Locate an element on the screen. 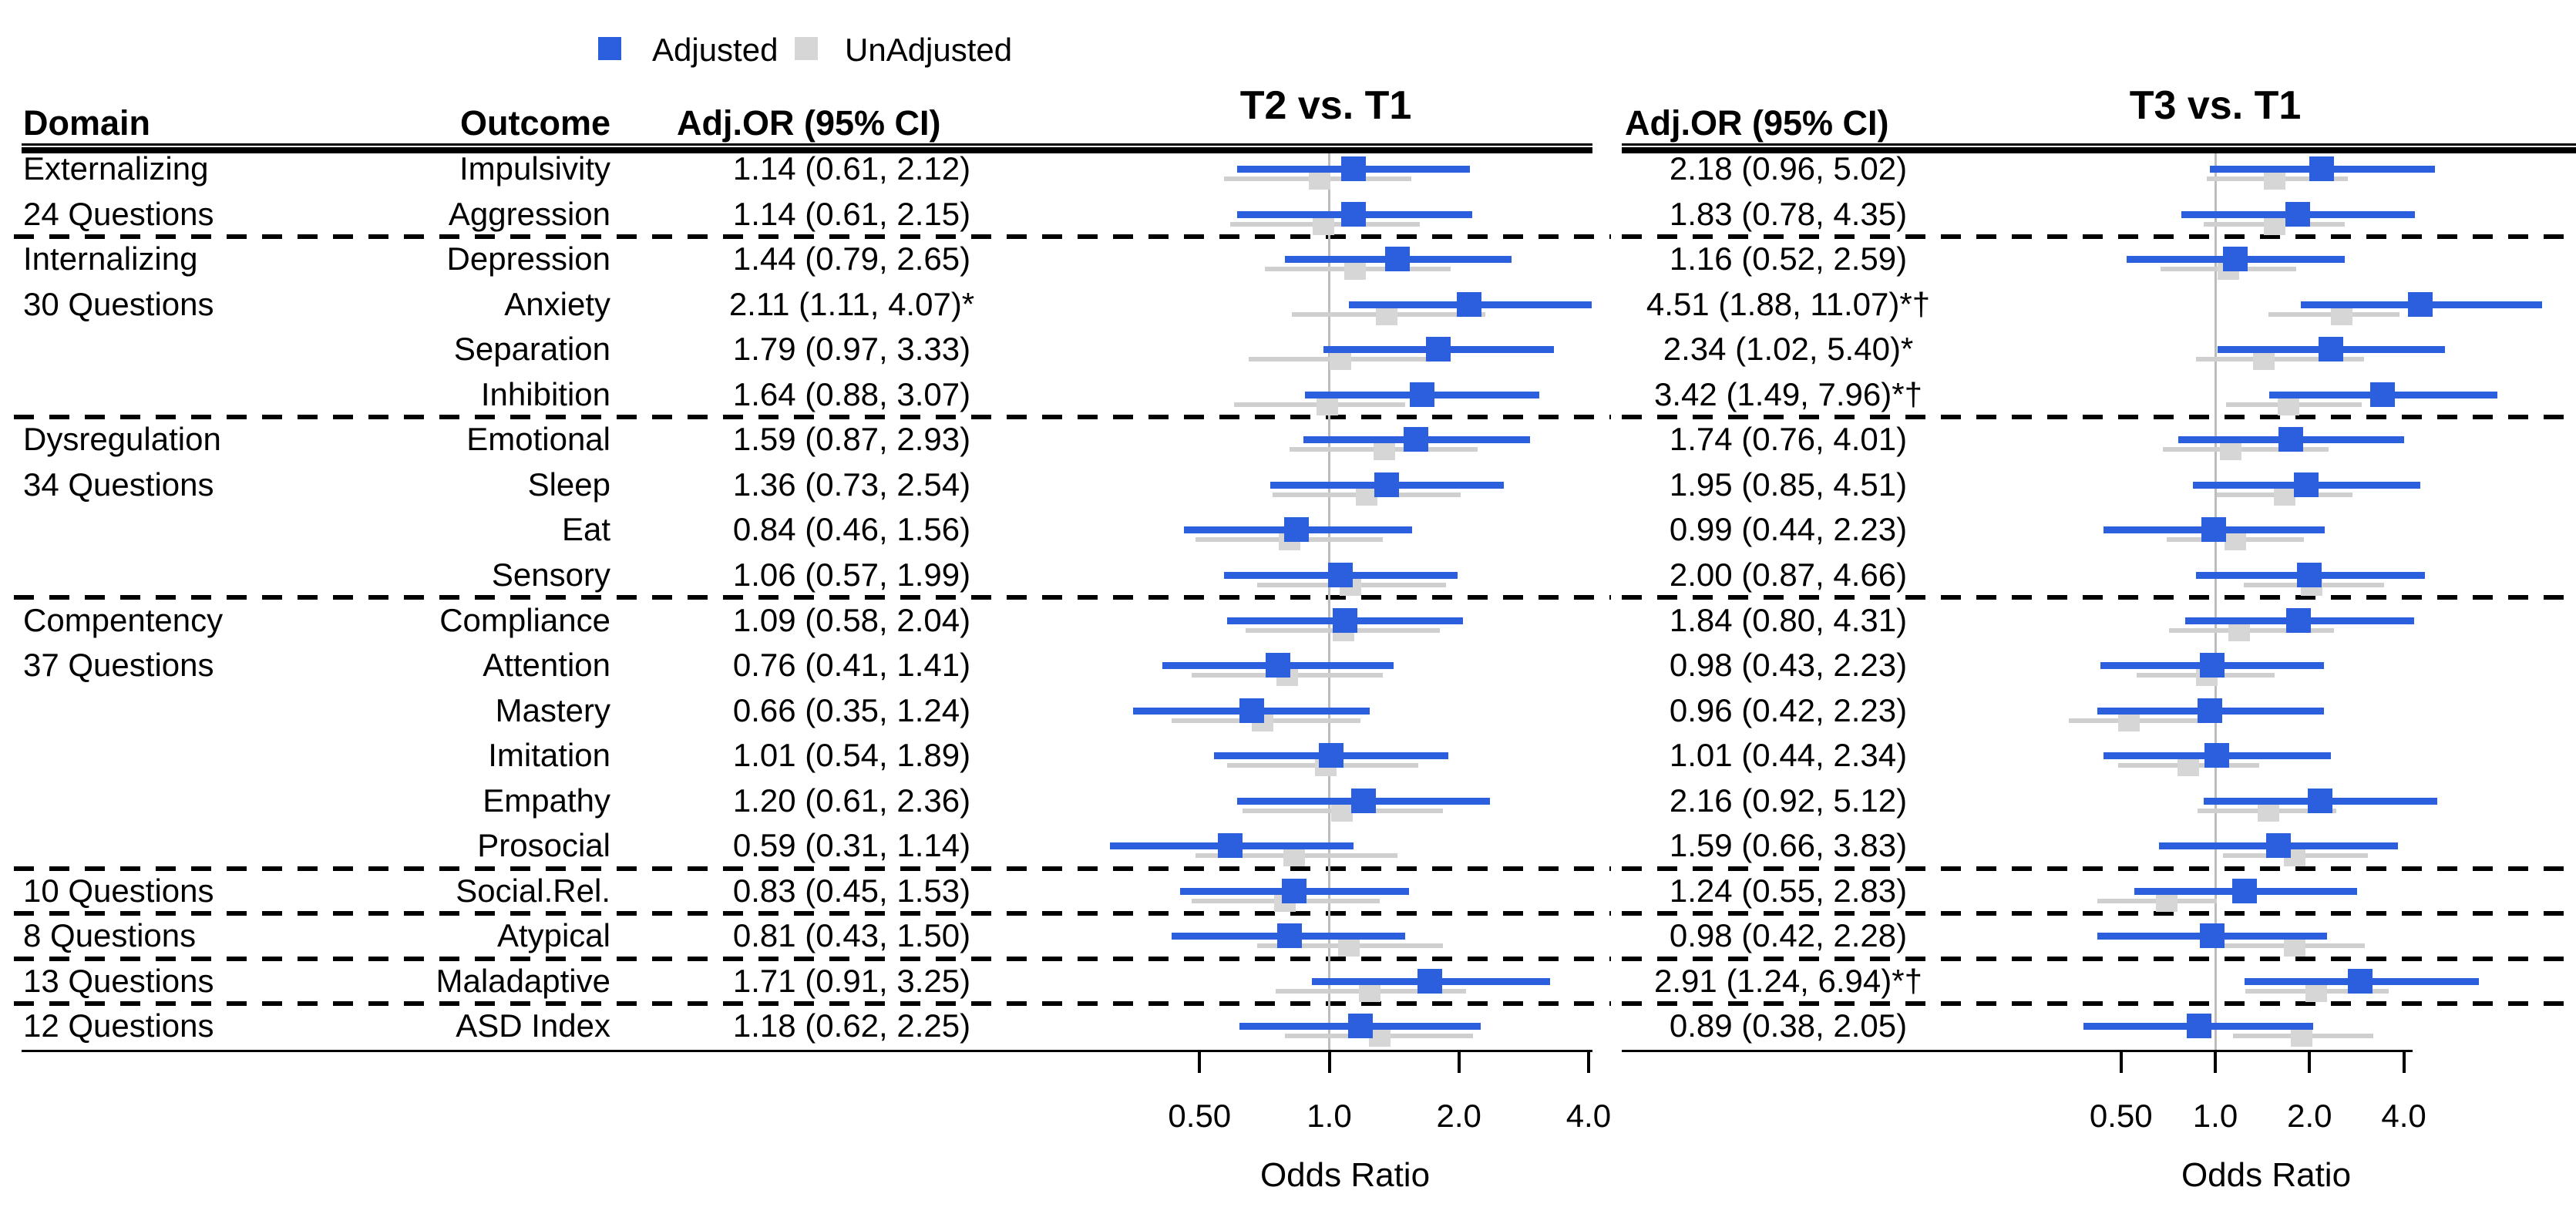 The image size is (2576, 1224). panel-title-t2: T2 vs. T1 is located at coordinates (1325, 106).